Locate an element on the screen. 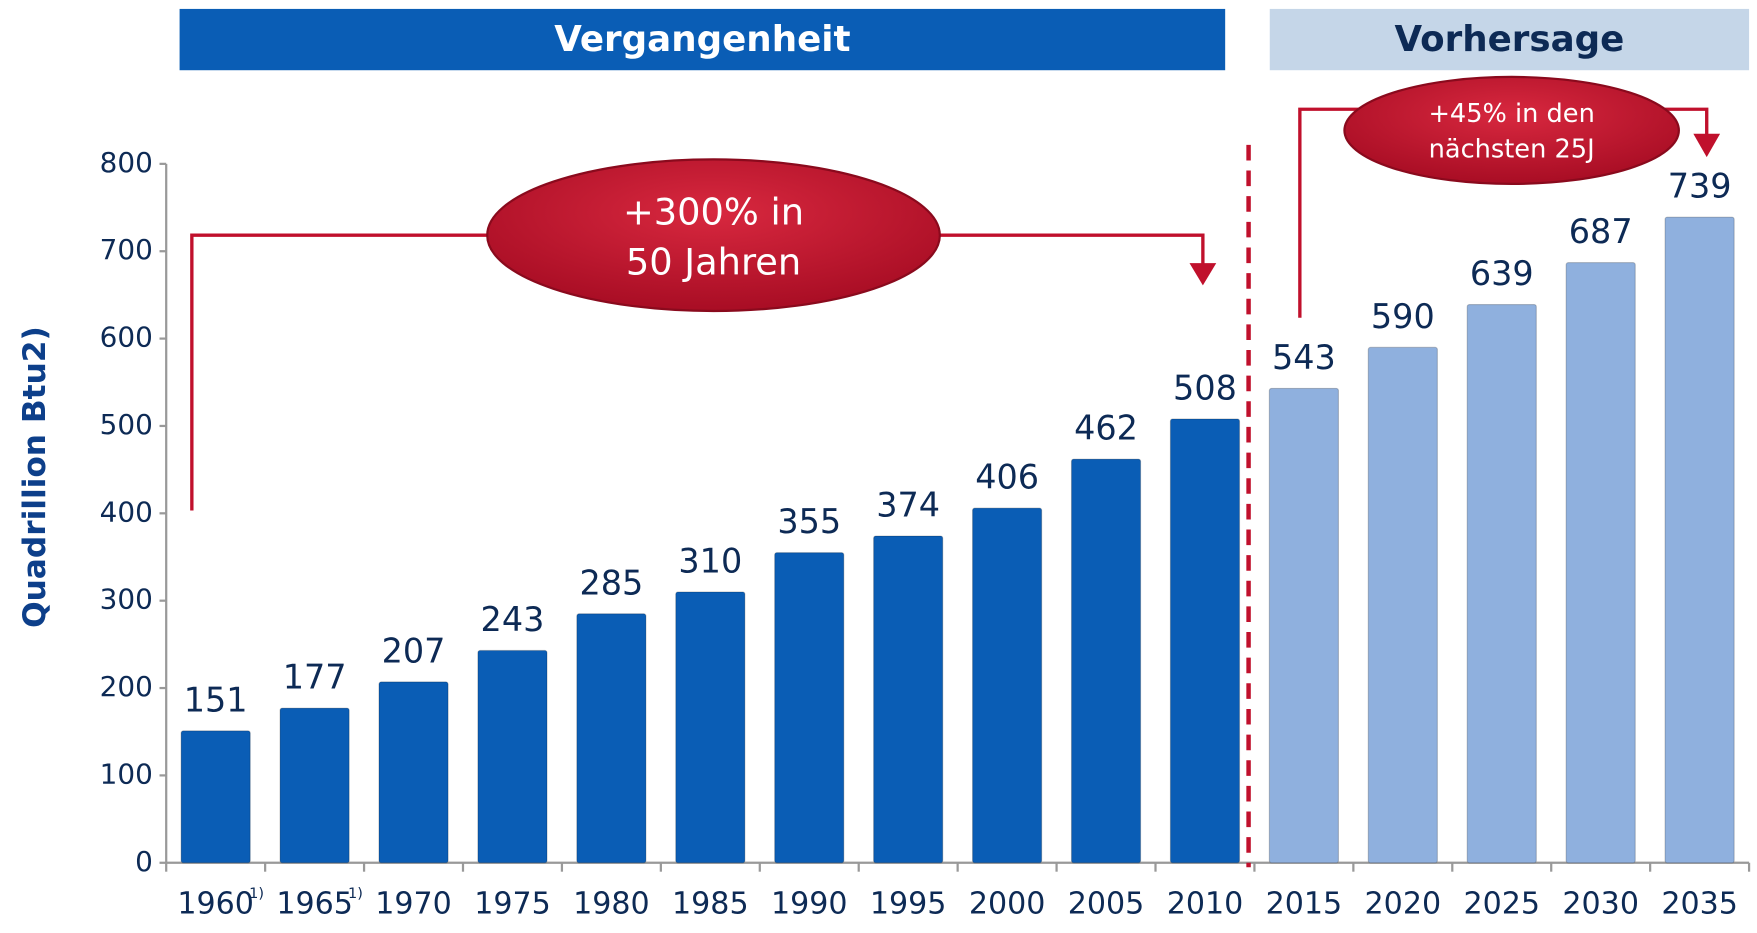 The height and width of the screenshot is (933, 1757). y-tick-label: 200 is located at coordinates (126, 686).